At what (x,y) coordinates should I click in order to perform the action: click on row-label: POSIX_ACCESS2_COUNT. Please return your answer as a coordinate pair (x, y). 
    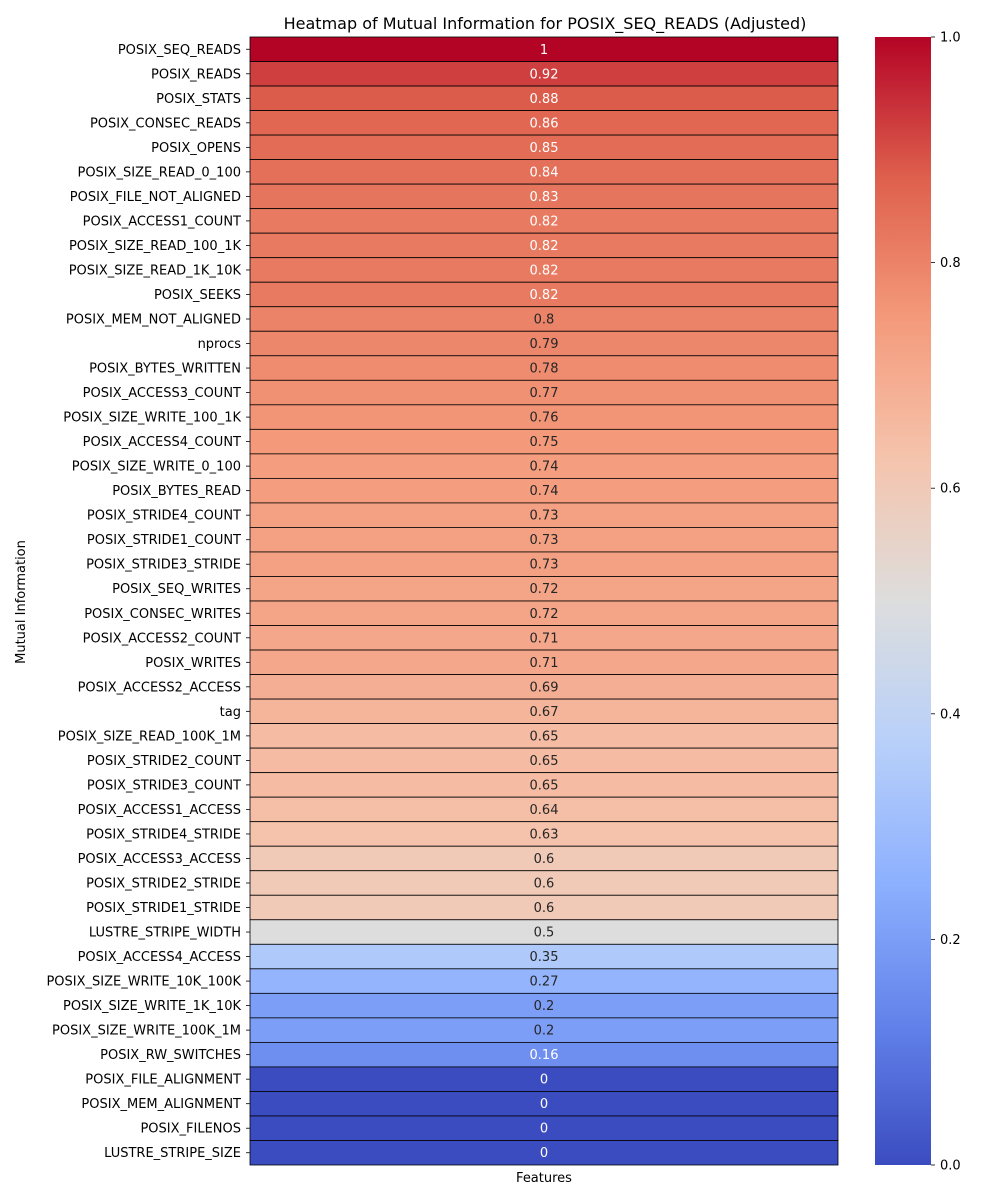
    Looking at the image, I should click on (162, 638).